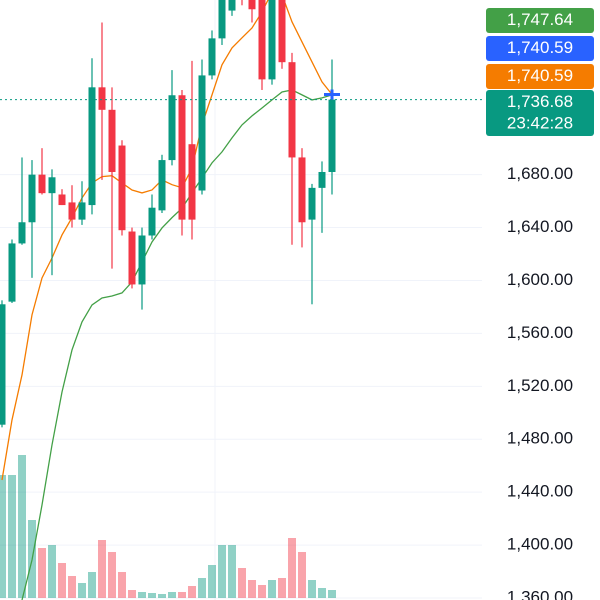  Describe the element at coordinates (540, 173) in the screenshot. I see `y-tick-label: 1,680.00` at that location.